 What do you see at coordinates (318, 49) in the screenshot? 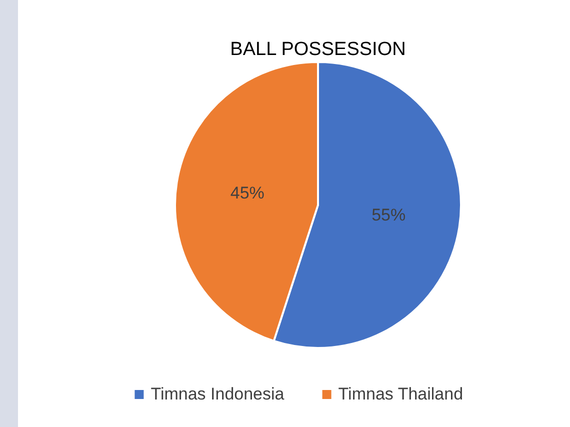
I see `chart-title: BALL POSSESSION` at bounding box center [318, 49].